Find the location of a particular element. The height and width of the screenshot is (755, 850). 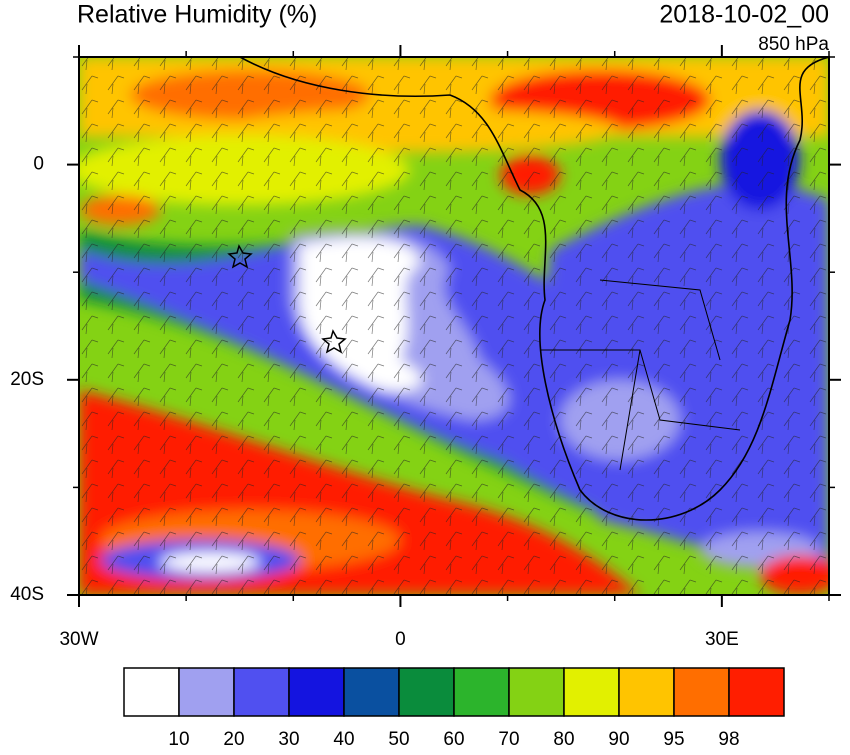

y-tick-label: 20S is located at coordinates (27, 379).